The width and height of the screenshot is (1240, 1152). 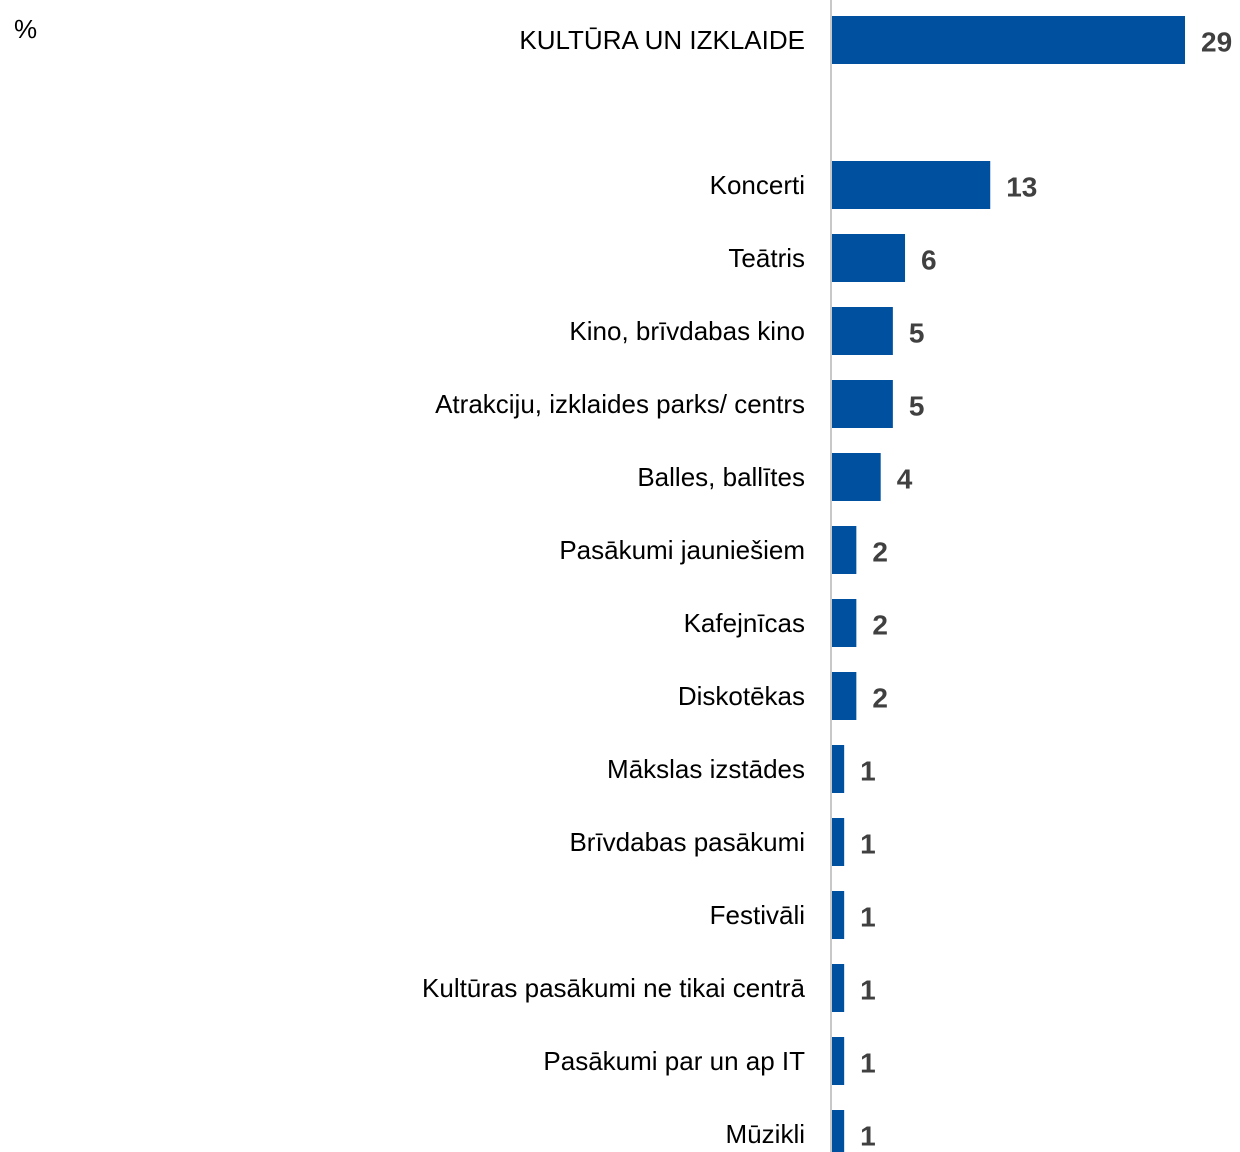 What do you see at coordinates (687, 331) in the screenshot?
I see `category-label: Kino, brīvdabas kino` at bounding box center [687, 331].